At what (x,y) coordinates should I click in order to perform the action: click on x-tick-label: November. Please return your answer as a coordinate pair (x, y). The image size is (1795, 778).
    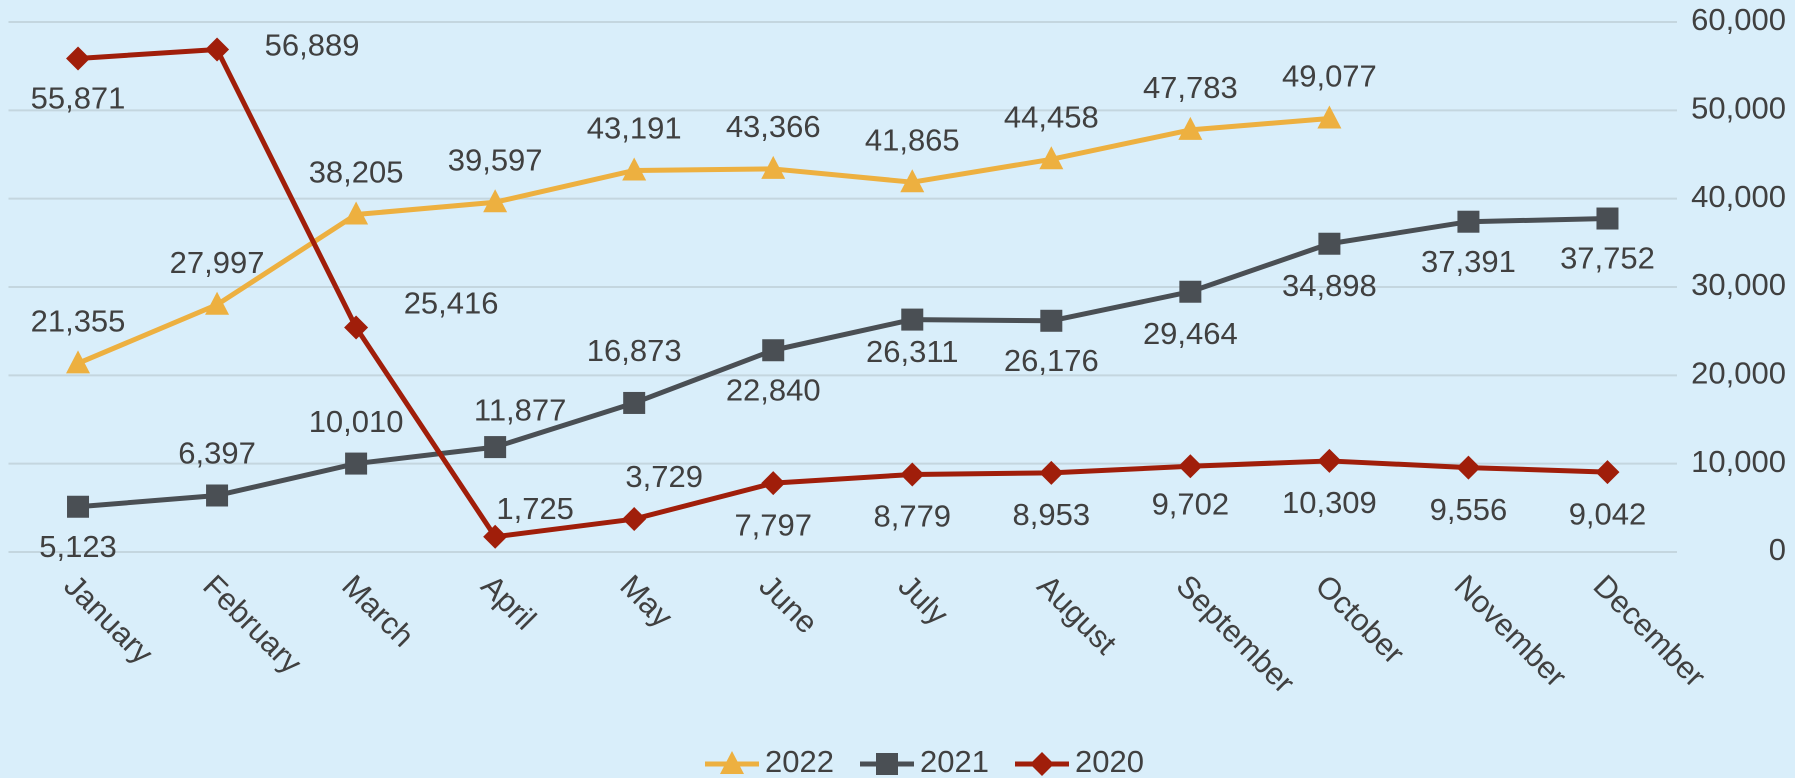
    Looking at the image, I should click on (1511, 631).